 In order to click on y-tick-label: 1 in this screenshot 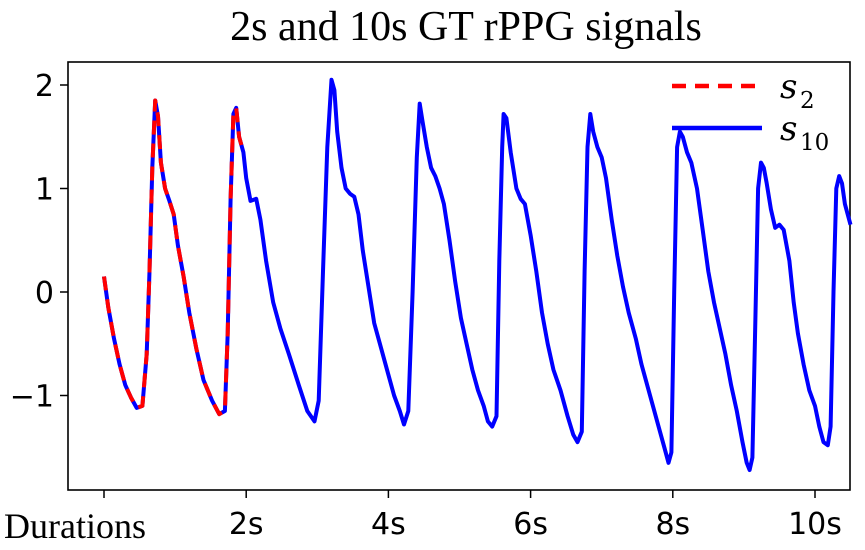, I will do `click(44, 190)`.